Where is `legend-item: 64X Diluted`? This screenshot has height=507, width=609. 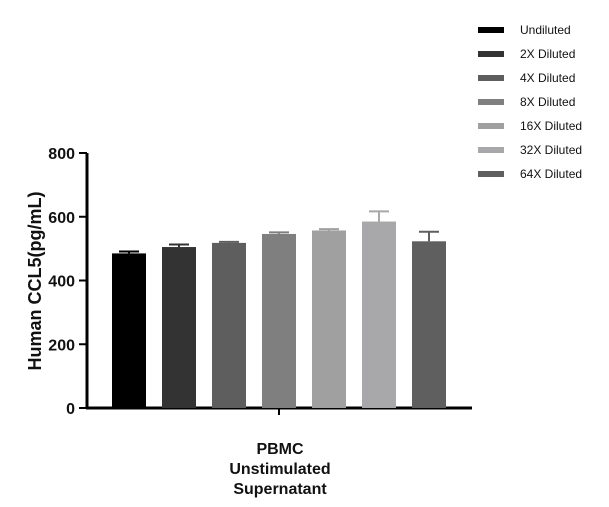
legend-item: 64X Diluted is located at coordinates (540, 174).